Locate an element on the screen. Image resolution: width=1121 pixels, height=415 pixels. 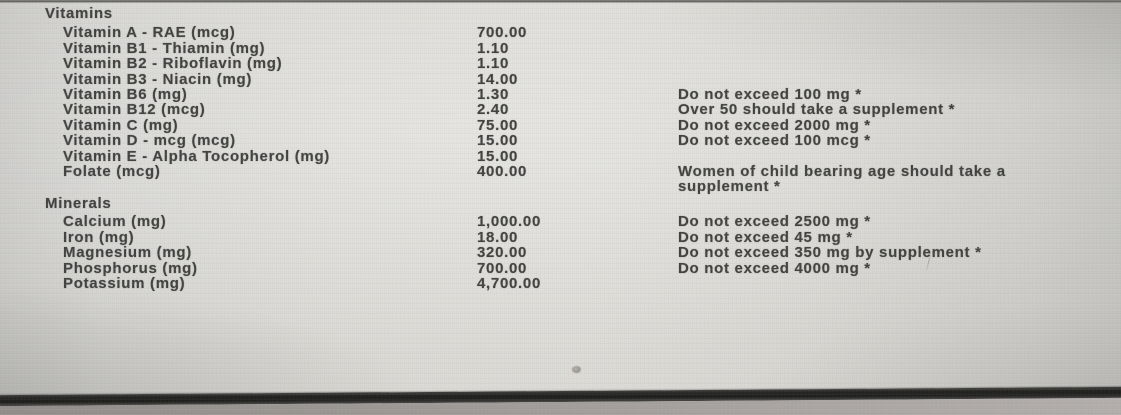
section-title: Vitamins is located at coordinates (79, 13).